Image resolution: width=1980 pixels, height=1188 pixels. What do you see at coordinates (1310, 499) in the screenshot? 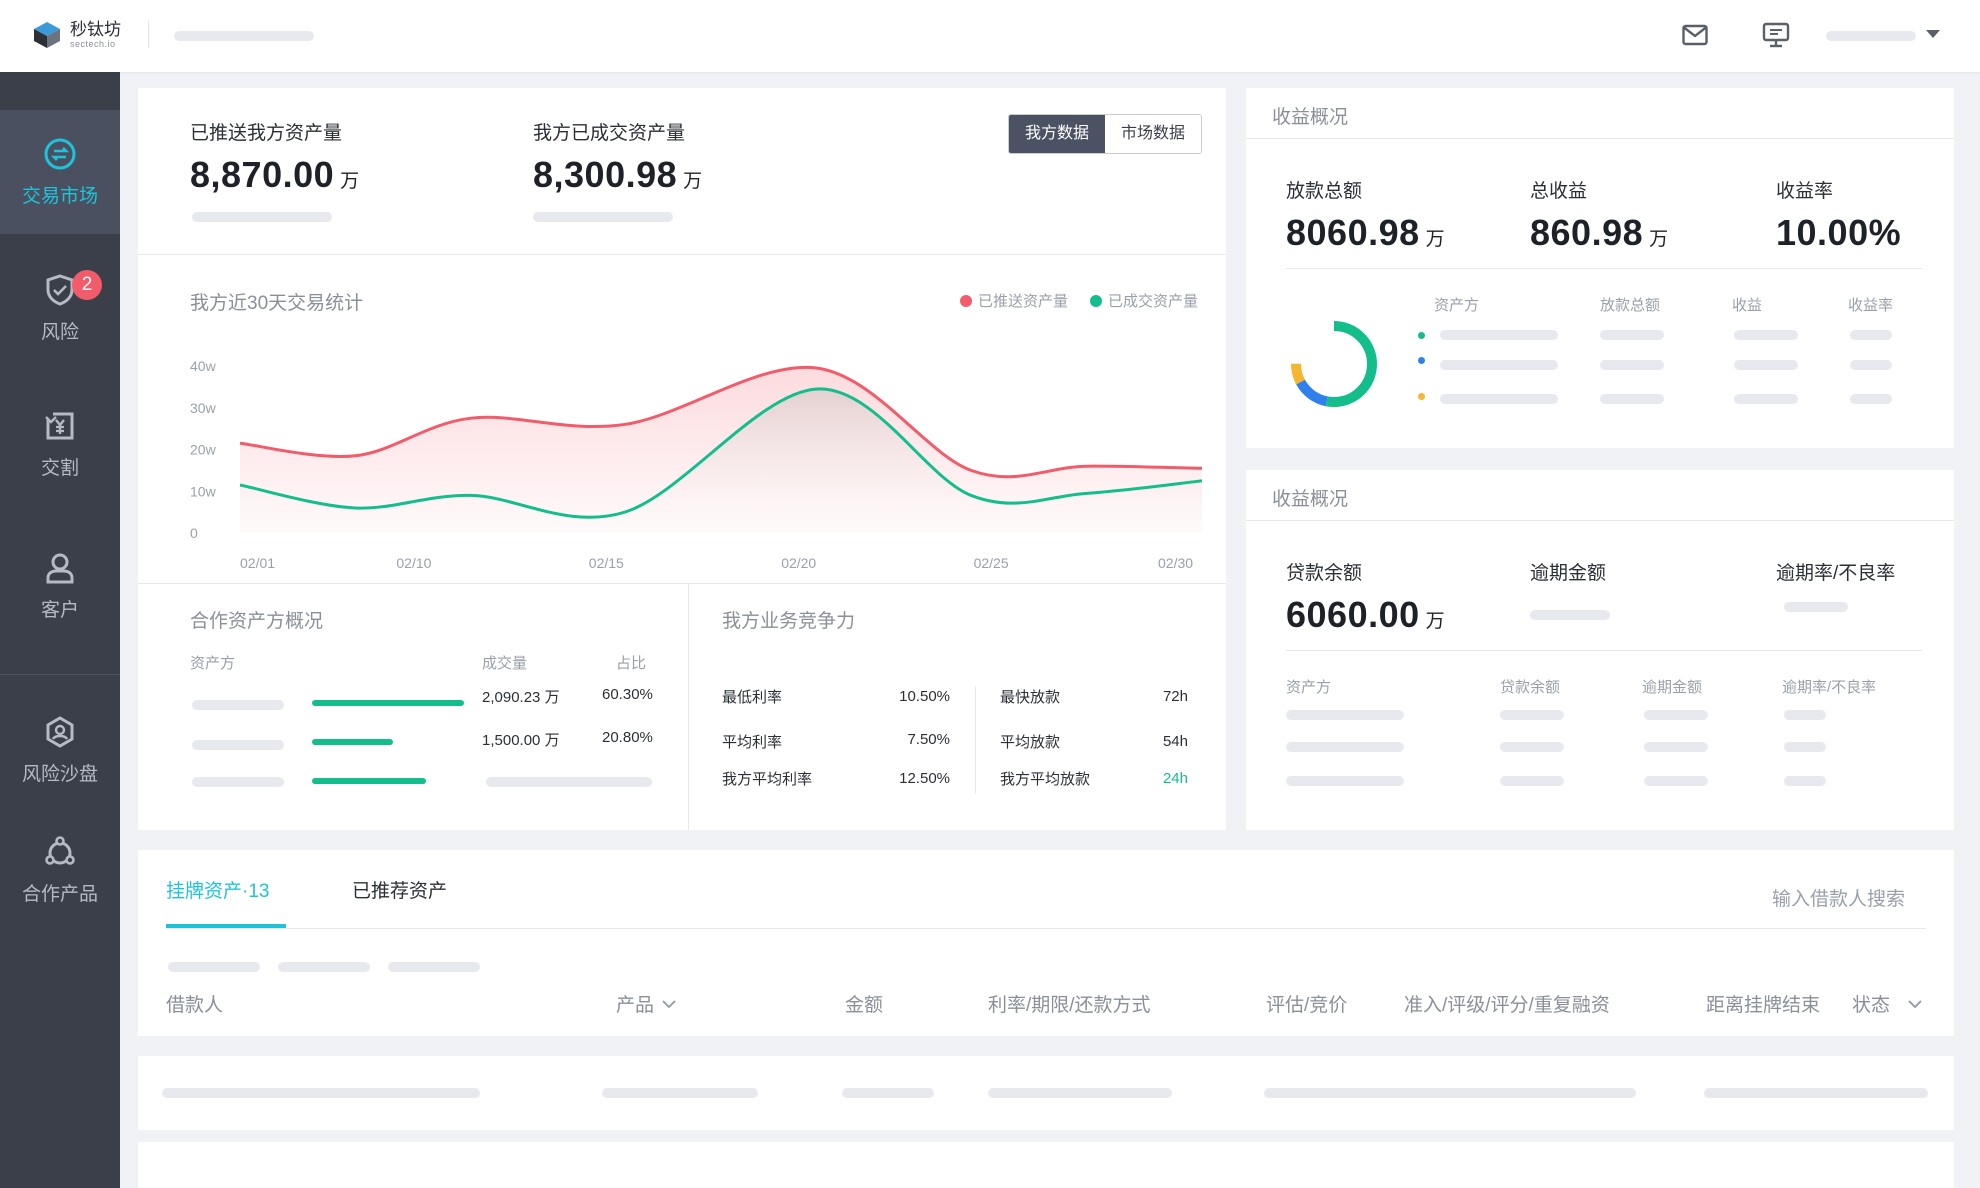
I see `income2-title: 收益概况` at bounding box center [1310, 499].